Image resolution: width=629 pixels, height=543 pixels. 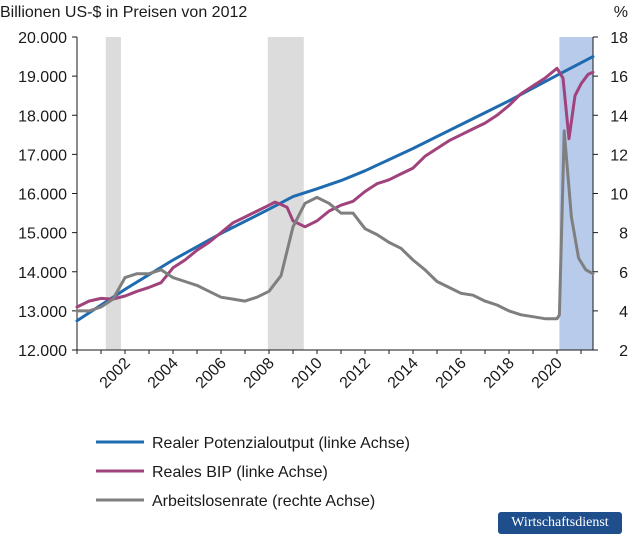 What do you see at coordinates (281, 443) in the screenshot?
I see `legend-label-potential: Realer Potenzialoutput (linke Achse)` at bounding box center [281, 443].